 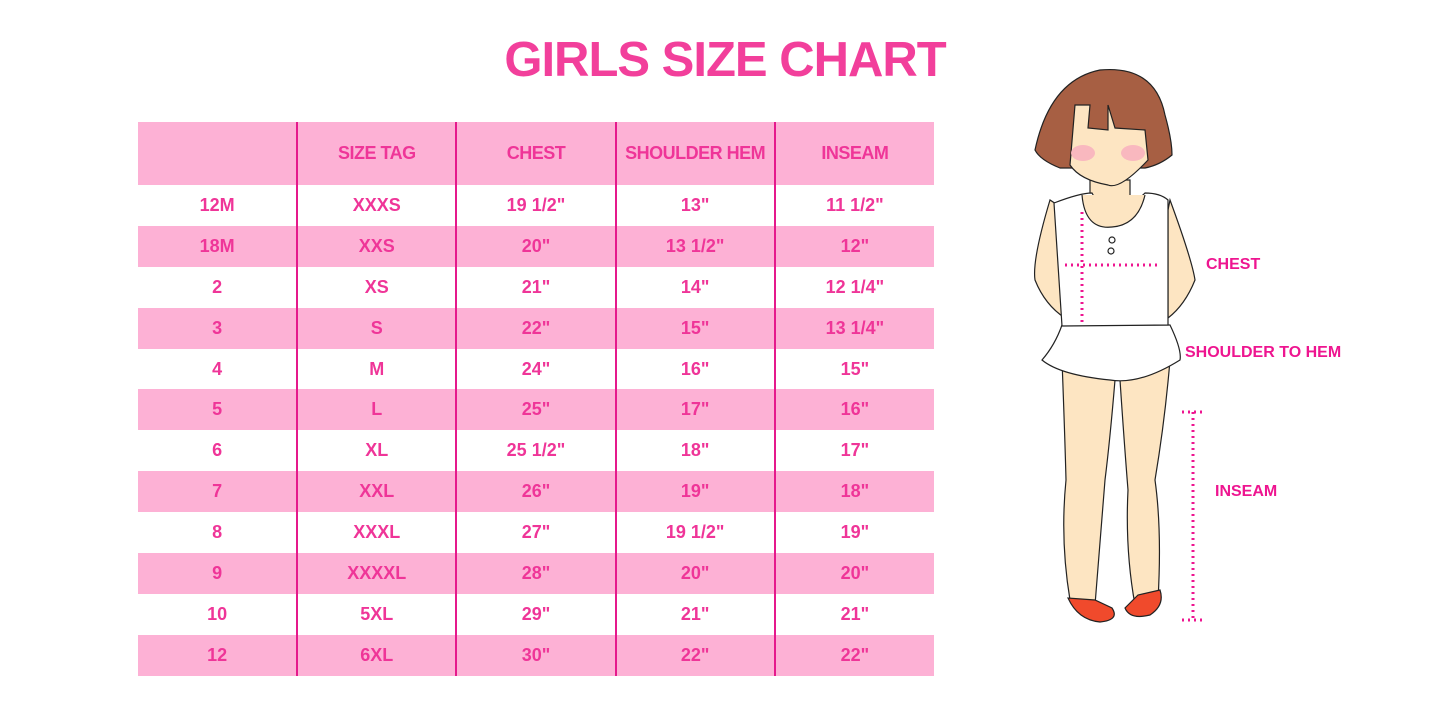 I want to click on table-row: 12 6XL 30" 22" 22", so click(x=536, y=655).